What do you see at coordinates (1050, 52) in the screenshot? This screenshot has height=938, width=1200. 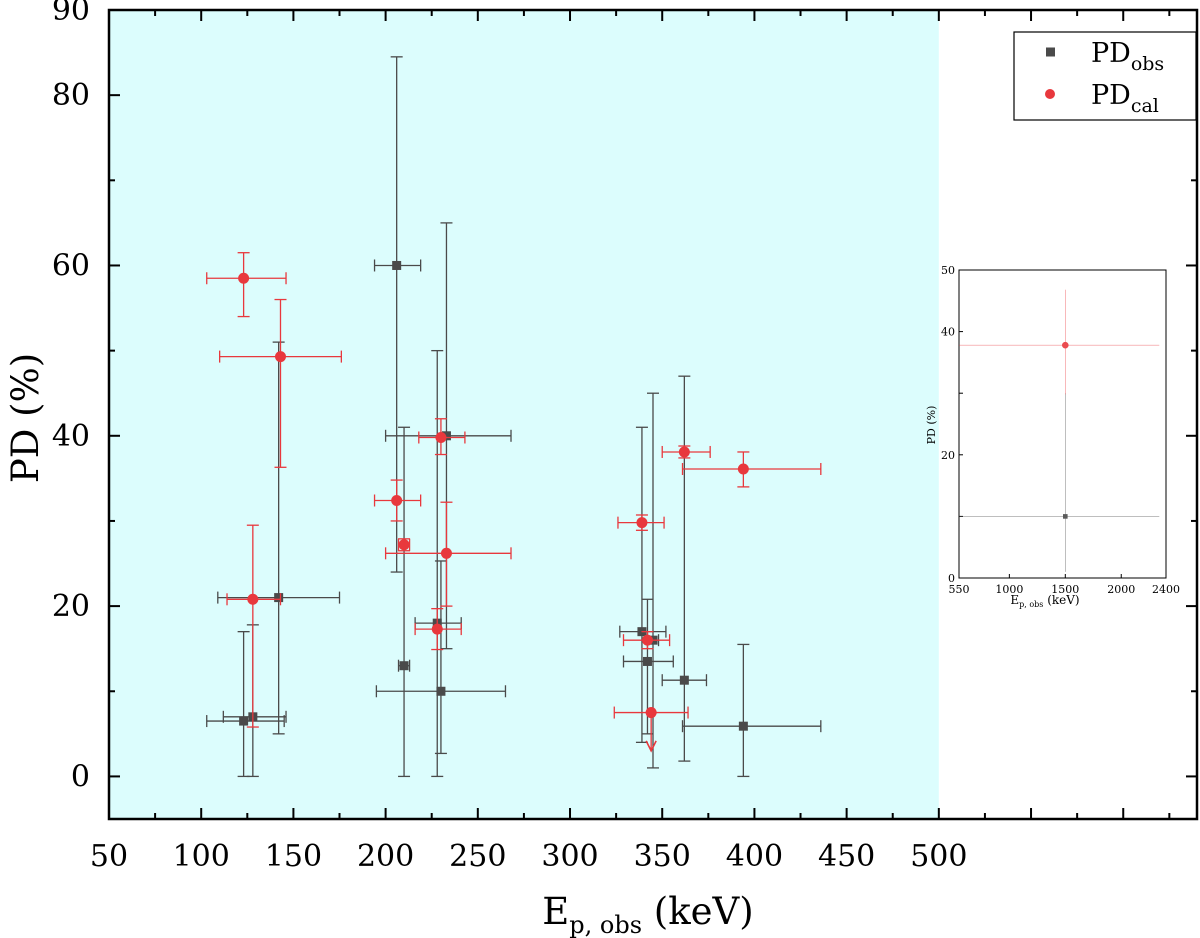 I see `legend-square-marker` at bounding box center [1050, 52].